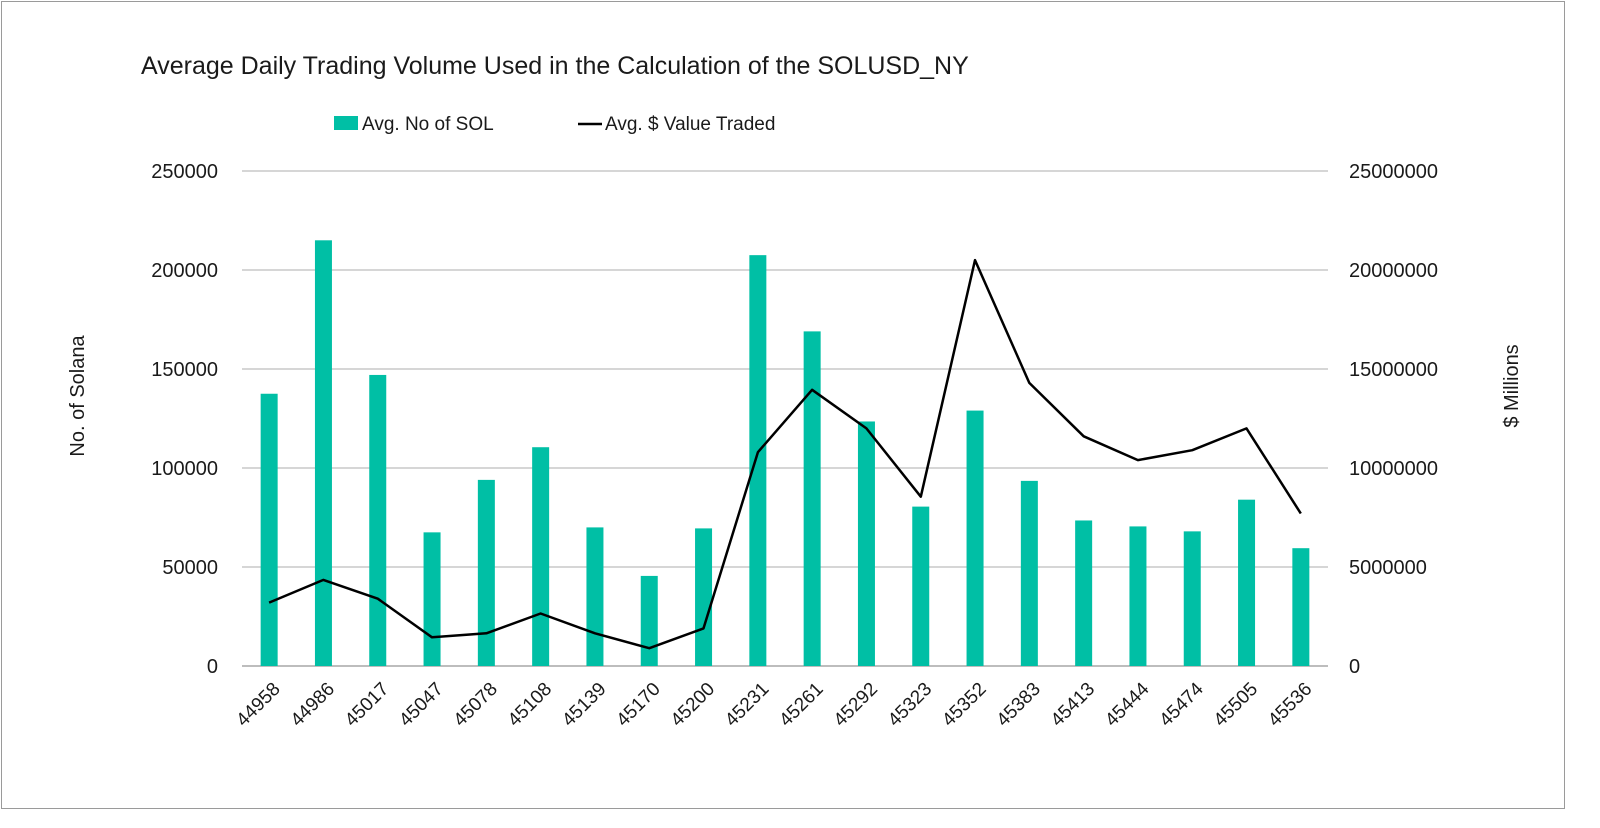 The width and height of the screenshot is (1600, 828). What do you see at coordinates (690, 124) in the screenshot?
I see `legend-label-line: Avg. $ Value Traded` at bounding box center [690, 124].